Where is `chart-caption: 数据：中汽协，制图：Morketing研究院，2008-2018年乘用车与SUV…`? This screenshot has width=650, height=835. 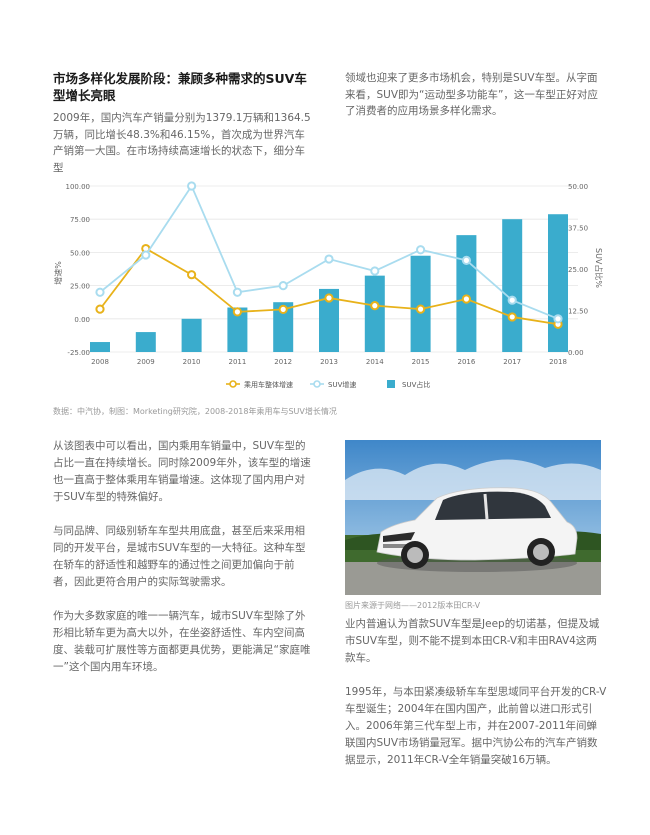 chart-caption: 数据：中汽协，制图：Morketing研究院，2008-2018年乘用车与SUV… is located at coordinates (195, 411).